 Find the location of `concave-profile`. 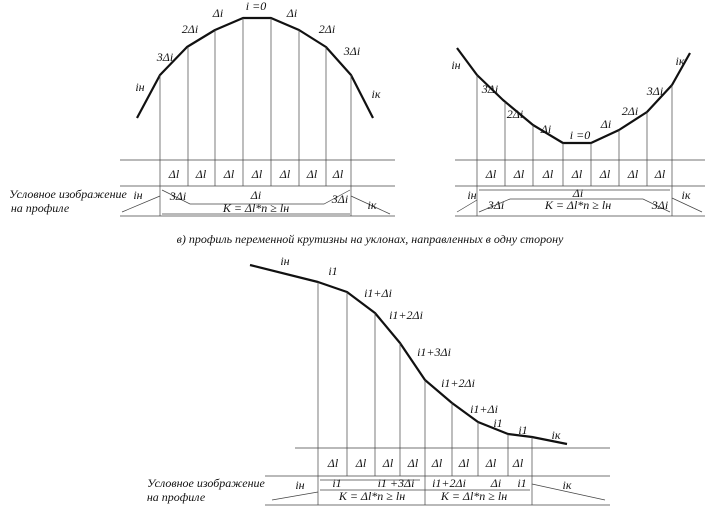

concave-profile is located at coordinates (580, 132).